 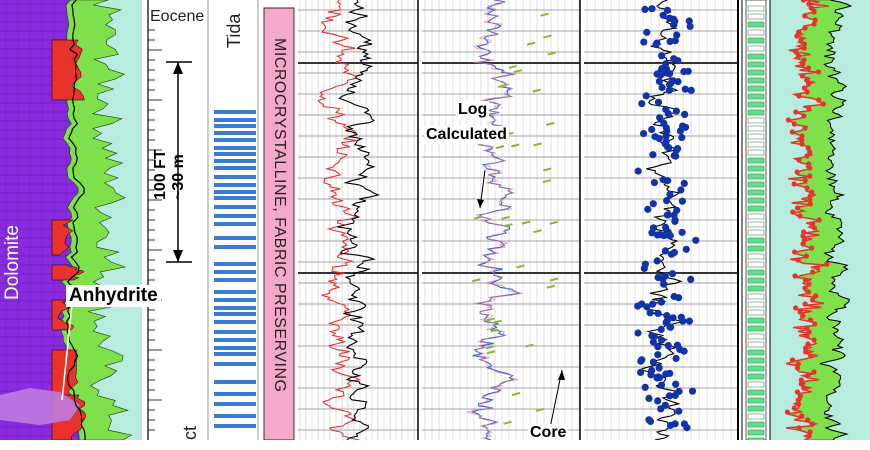 What do you see at coordinates (113, 296) in the screenshot?
I see `anhydrite-label: Anhydrite` at bounding box center [113, 296].